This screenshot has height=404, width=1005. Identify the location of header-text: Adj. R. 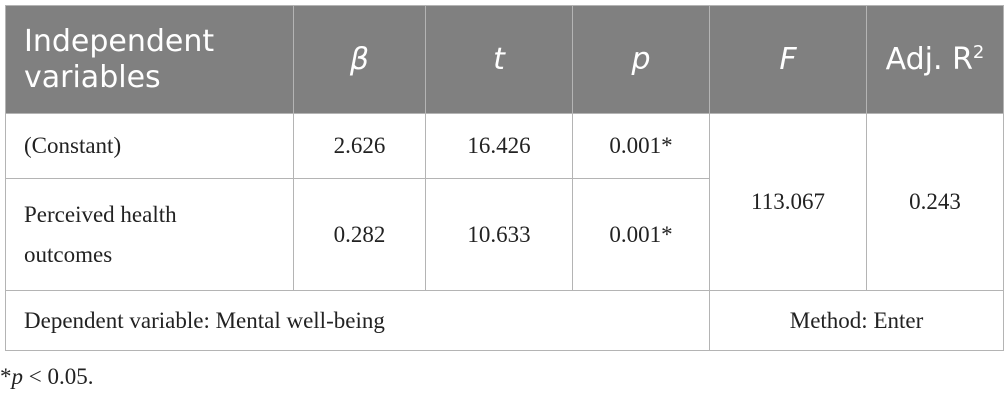
(929, 59).